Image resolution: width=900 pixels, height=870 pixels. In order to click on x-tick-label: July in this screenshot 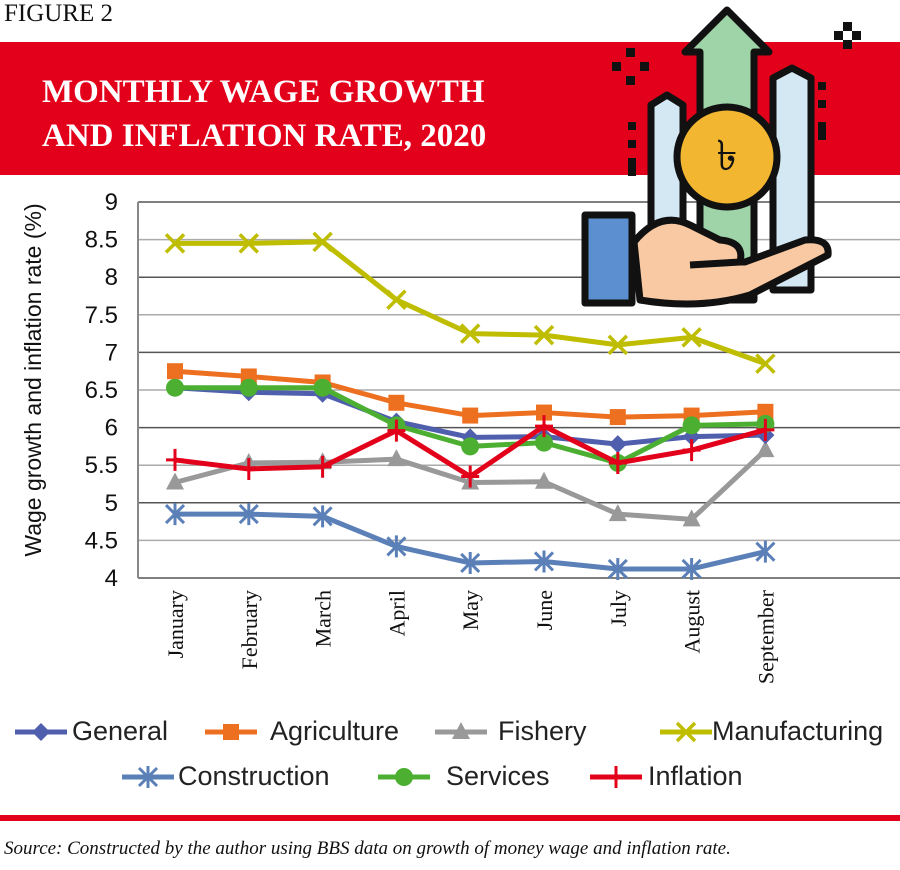, I will do `click(618, 608)`.